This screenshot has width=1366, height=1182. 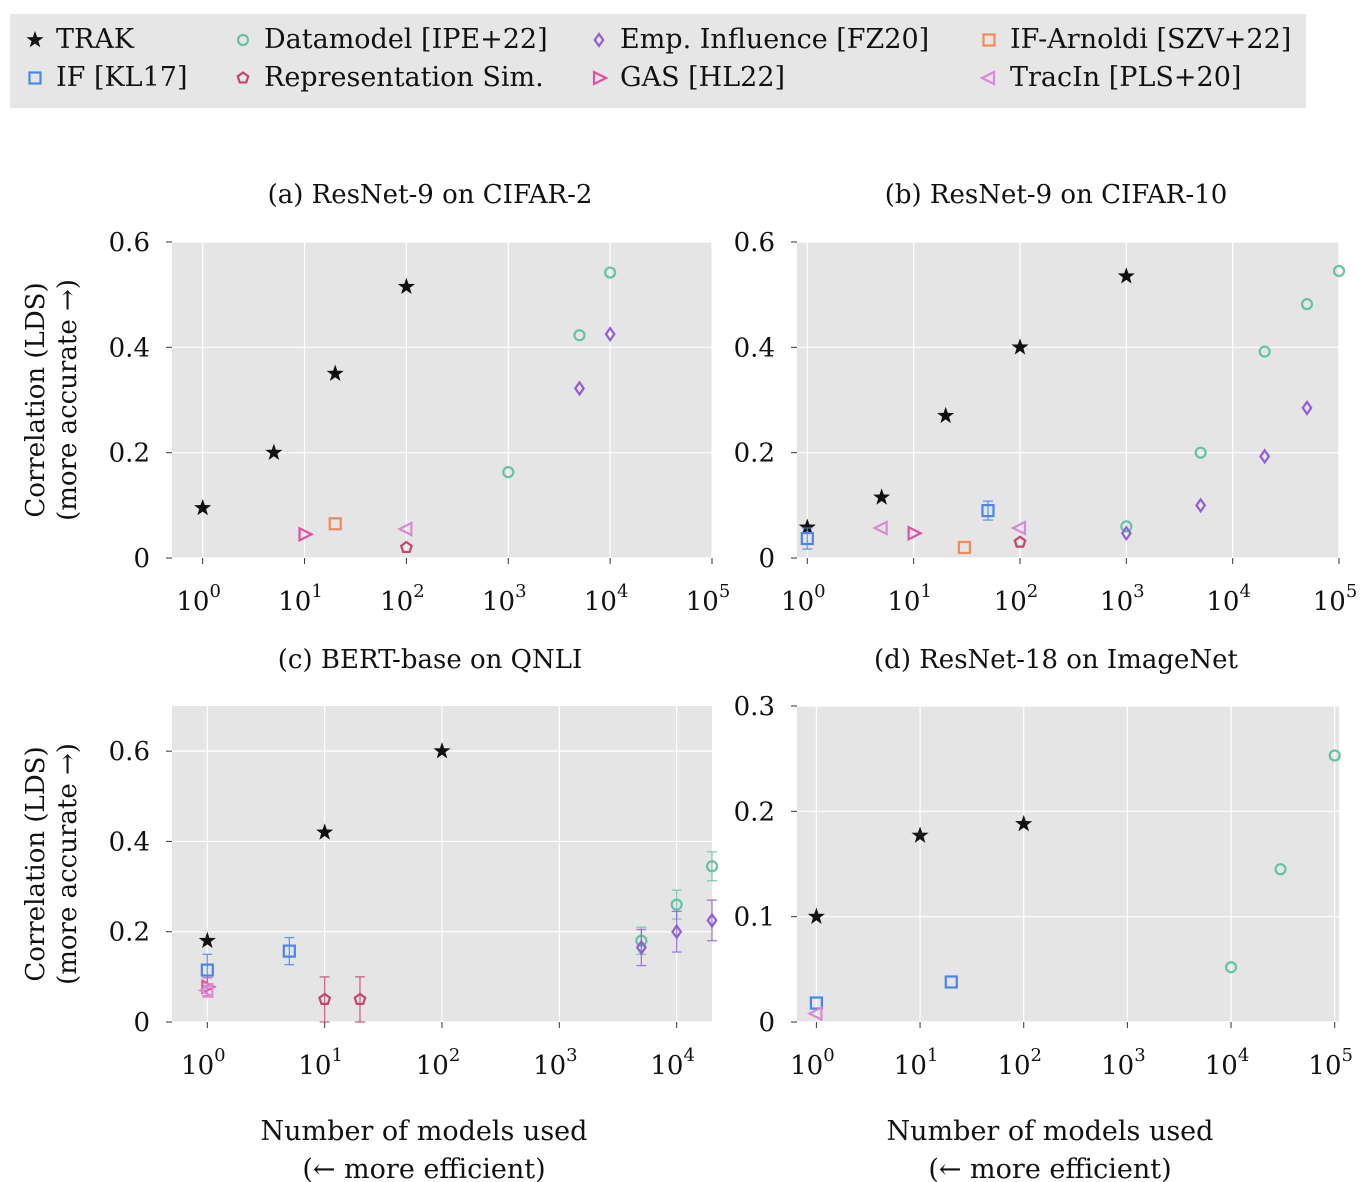 I want to click on chart-title: (a) ResNet-9 on CIFAR-2, so click(x=430, y=195).